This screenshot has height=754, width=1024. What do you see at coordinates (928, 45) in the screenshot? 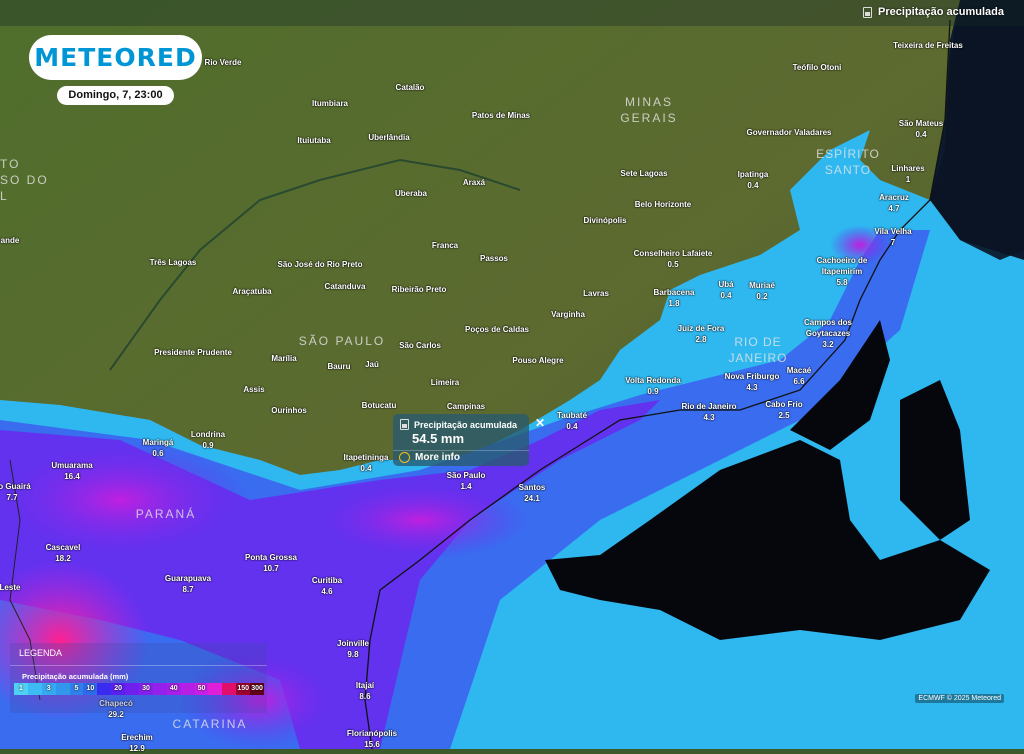
I see `city-marker: Teixeira de Freitas` at bounding box center [928, 45].